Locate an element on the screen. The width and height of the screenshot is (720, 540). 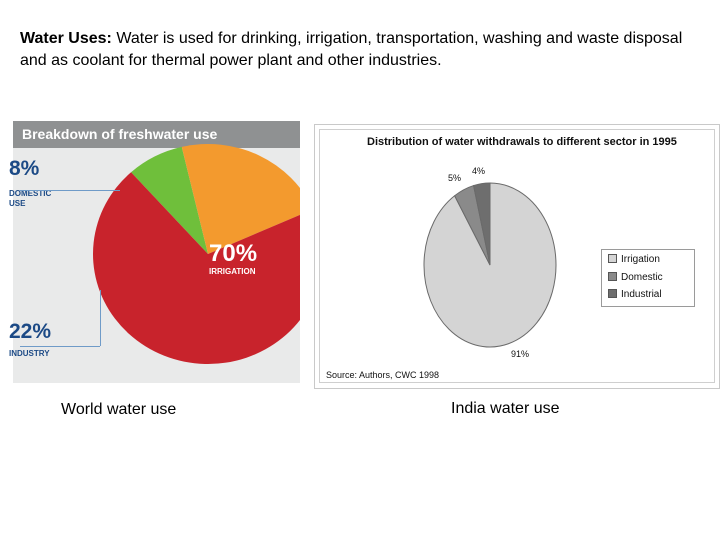
india-slice-irrigation is located at coordinates (490, 265).